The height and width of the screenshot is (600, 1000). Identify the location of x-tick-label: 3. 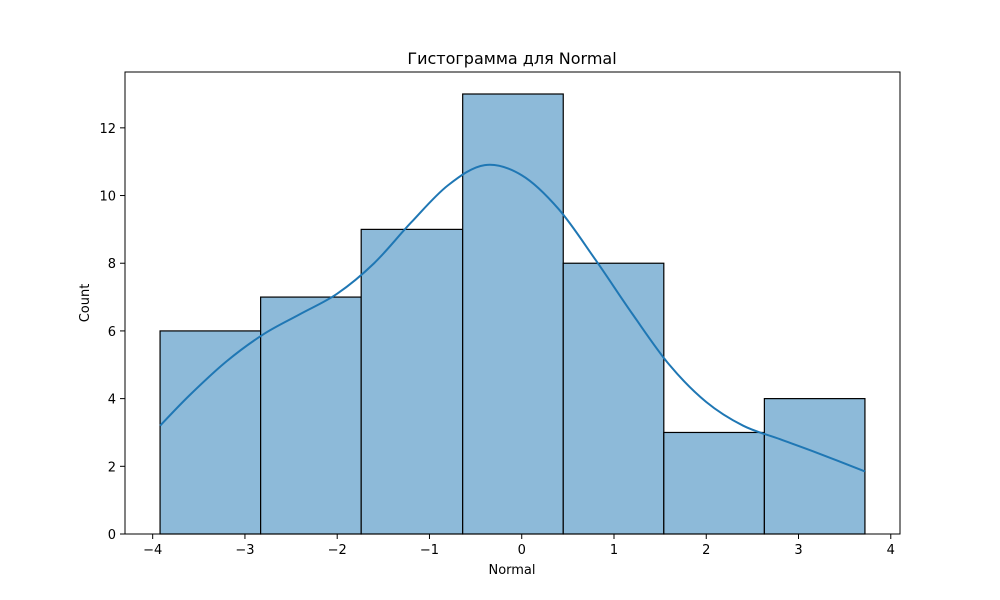
(798, 550).